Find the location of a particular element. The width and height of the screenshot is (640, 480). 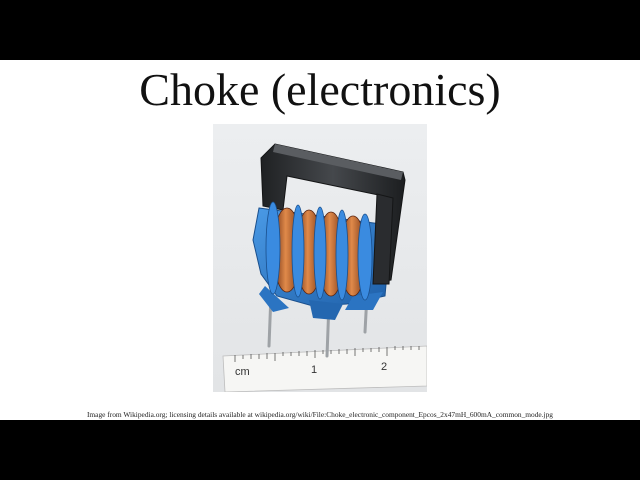

ruler-mark-2-label: 2 is located at coordinates (384, 367).